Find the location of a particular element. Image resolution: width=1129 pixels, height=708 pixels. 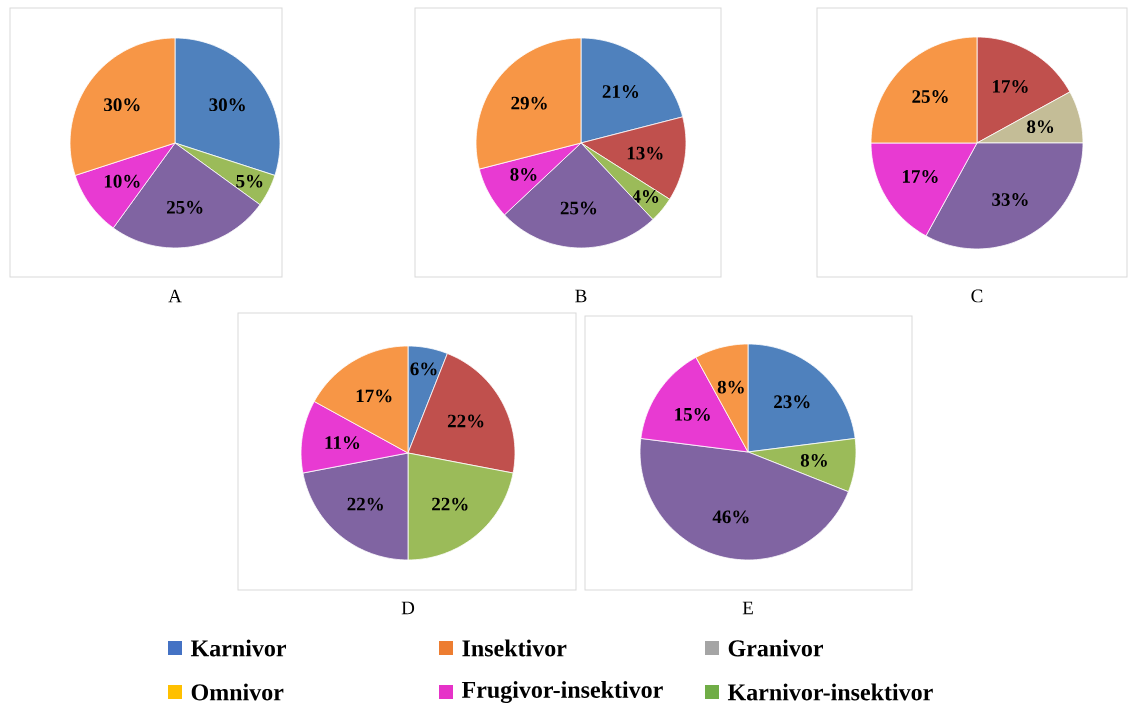

text: E is located at coordinates (747, 608).